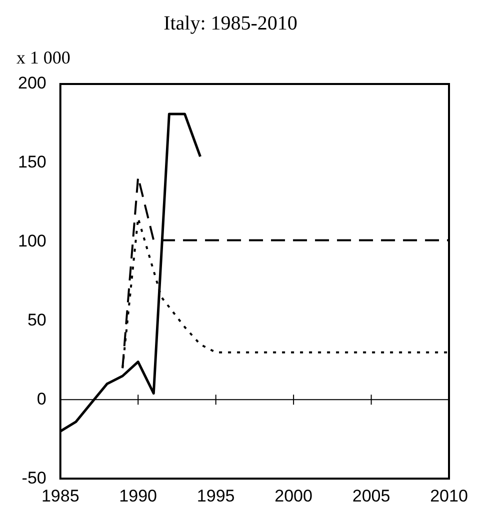  Describe the element at coordinates (215, 496) in the screenshot. I see `x-tick-label: 1995` at that location.